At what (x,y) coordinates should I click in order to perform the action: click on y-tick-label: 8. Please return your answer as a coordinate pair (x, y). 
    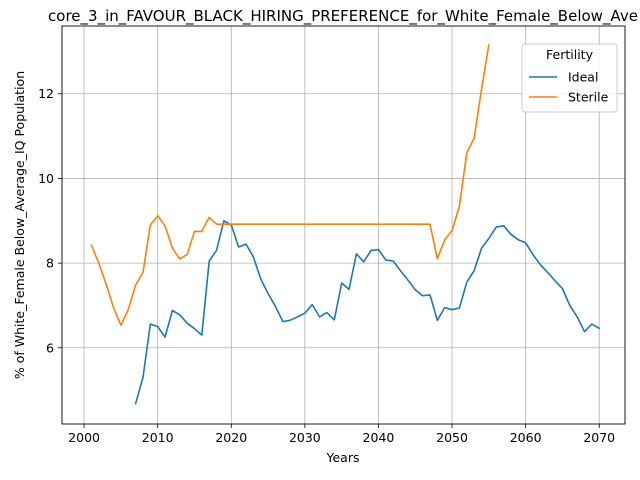
    Looking at the image, I should click on (50, 263).